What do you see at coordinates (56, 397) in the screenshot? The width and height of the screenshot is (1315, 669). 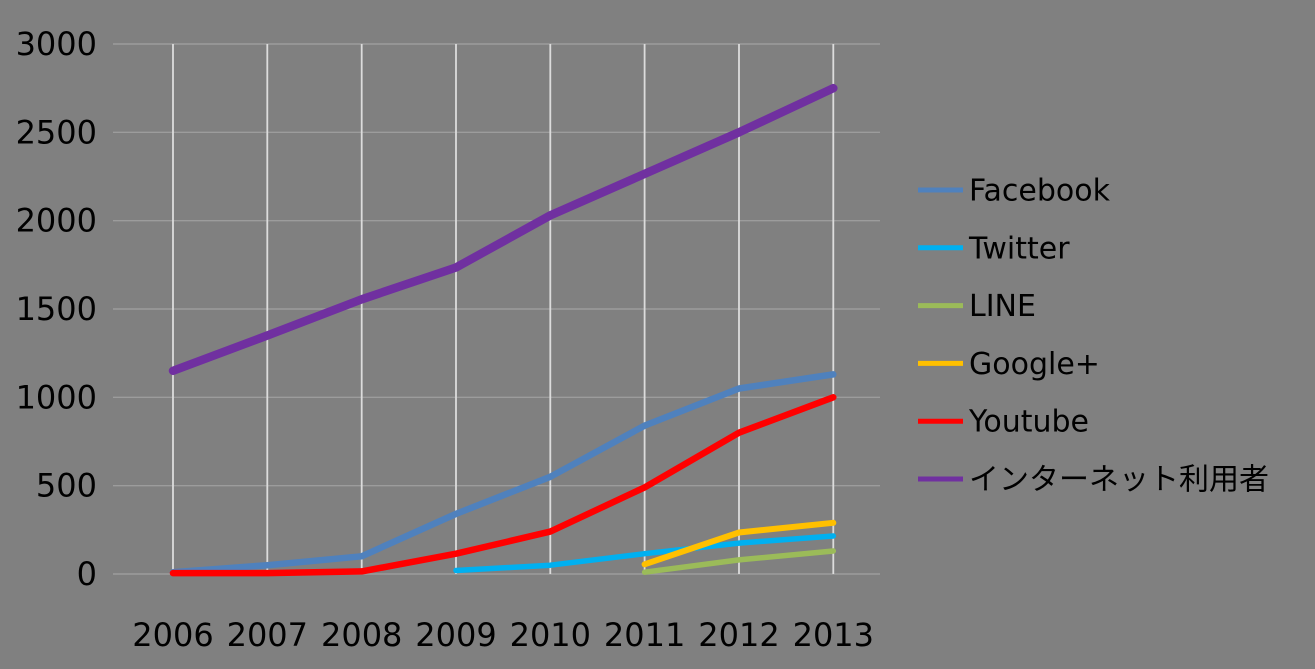 I see `y-axis-tick-label: 1000` at bounding box center [56, 397].